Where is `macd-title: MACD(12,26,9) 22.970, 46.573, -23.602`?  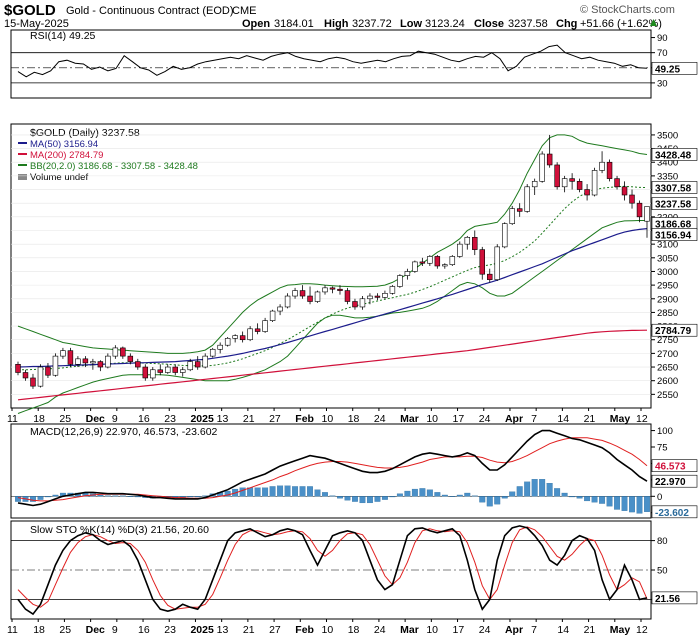 macd-title: MACD(12,26,9) 22.970, 46.573, -23.602 is located at coordinates (124, 432).